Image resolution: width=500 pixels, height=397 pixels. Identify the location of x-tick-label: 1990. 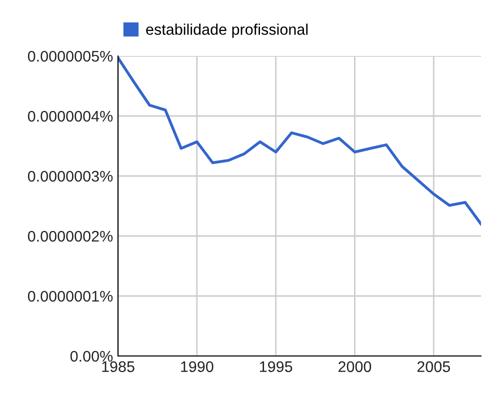
(197, 366).